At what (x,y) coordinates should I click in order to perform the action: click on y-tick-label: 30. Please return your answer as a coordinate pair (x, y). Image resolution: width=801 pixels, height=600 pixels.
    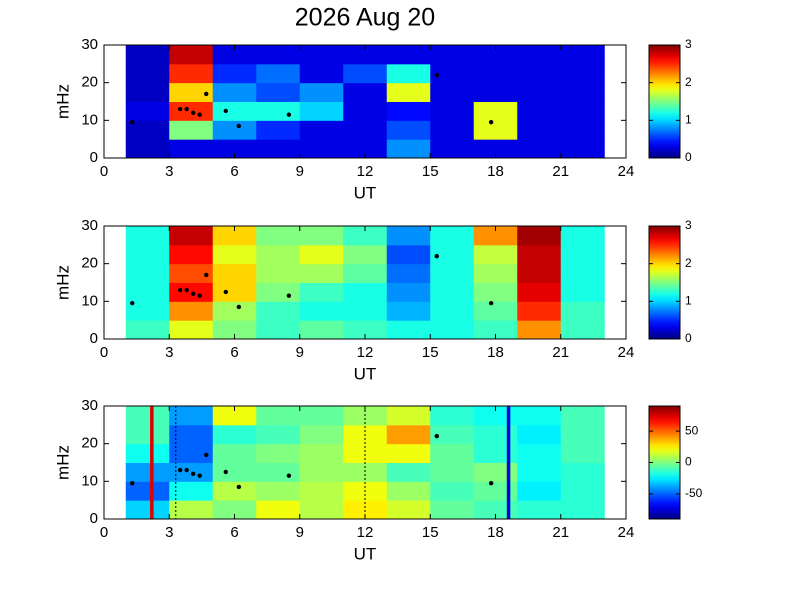
    Looking at the image, I should click on (89, 225).